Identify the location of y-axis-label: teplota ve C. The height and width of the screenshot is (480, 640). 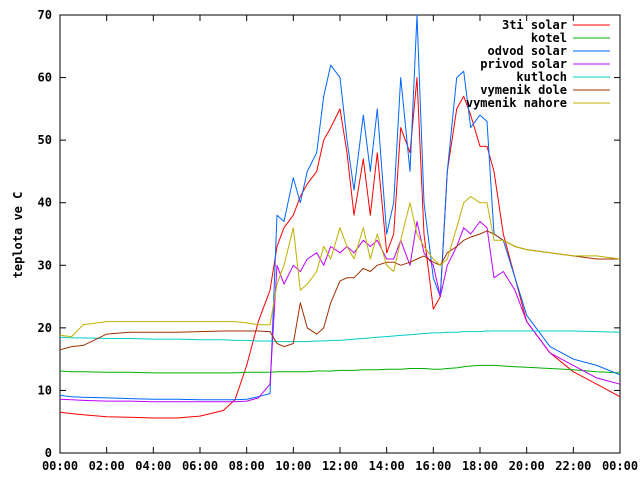
(18, 235).